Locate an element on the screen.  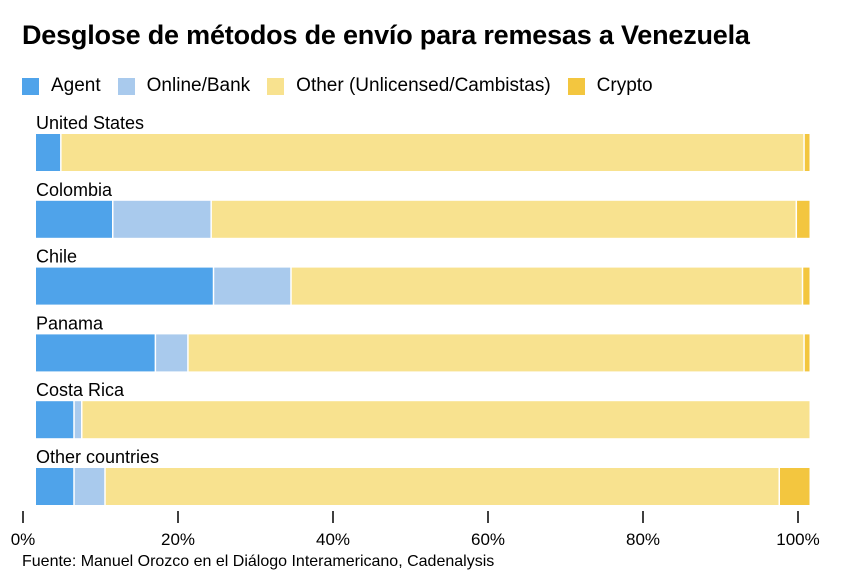
category-label-panama: Panama is located at coordinates (70, 323).